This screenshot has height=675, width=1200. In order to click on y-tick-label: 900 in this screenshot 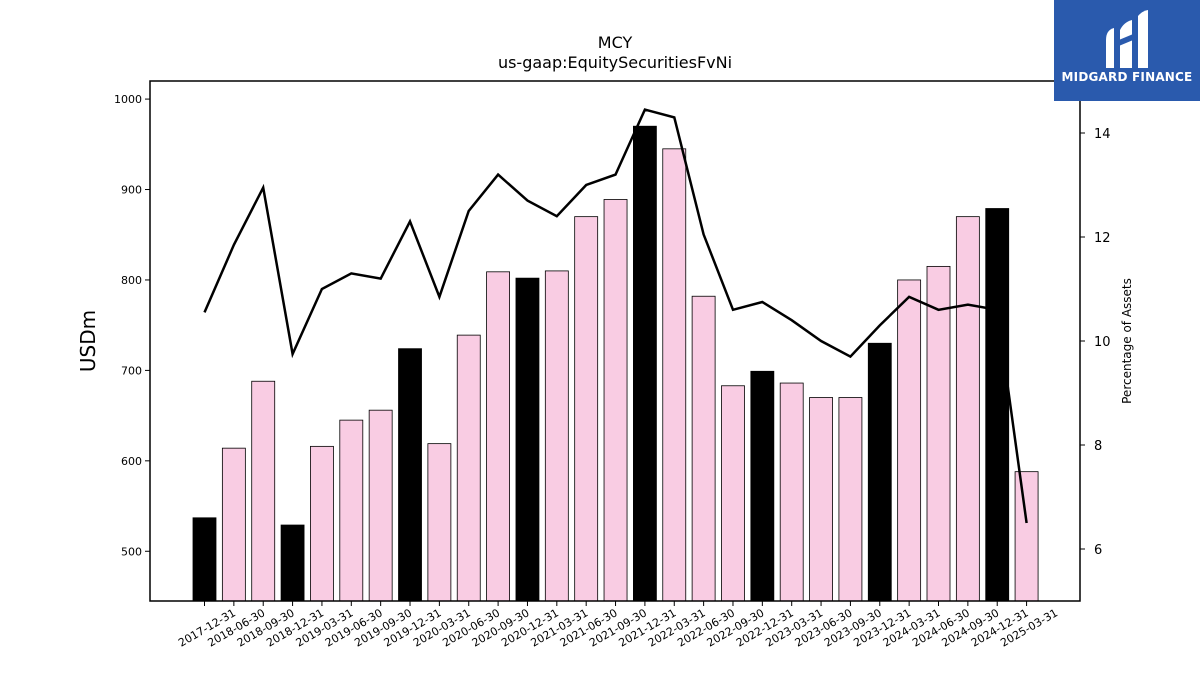, I will do `click(131, 190)`.